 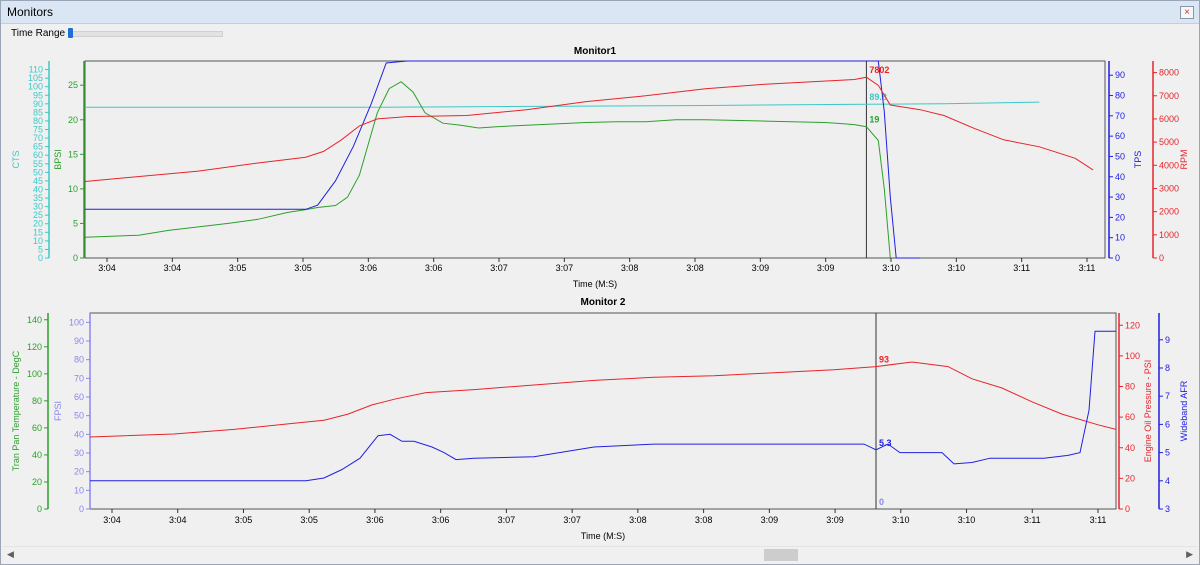 I want to click on time-range-slider-track, so click(x=145, y=34).